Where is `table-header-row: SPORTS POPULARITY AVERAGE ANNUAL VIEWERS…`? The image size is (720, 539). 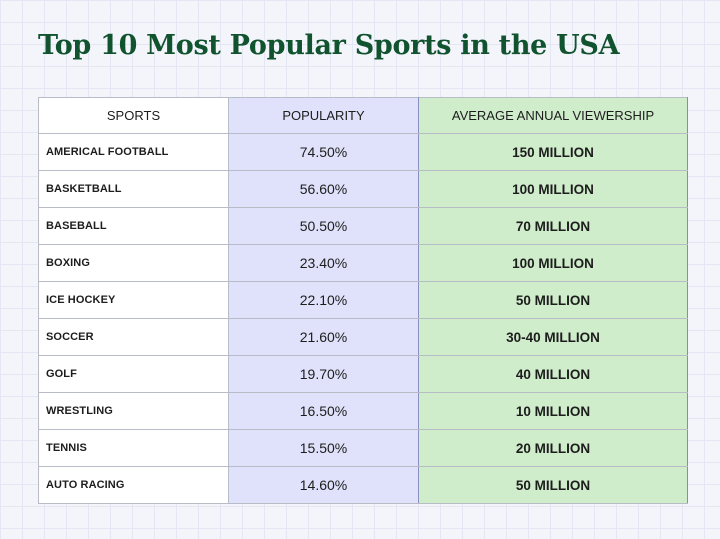
table-header-row: SPORTS POPULARITY AVERAGE ANNUAL VIEWERS… is located at coordinates (363, 115).